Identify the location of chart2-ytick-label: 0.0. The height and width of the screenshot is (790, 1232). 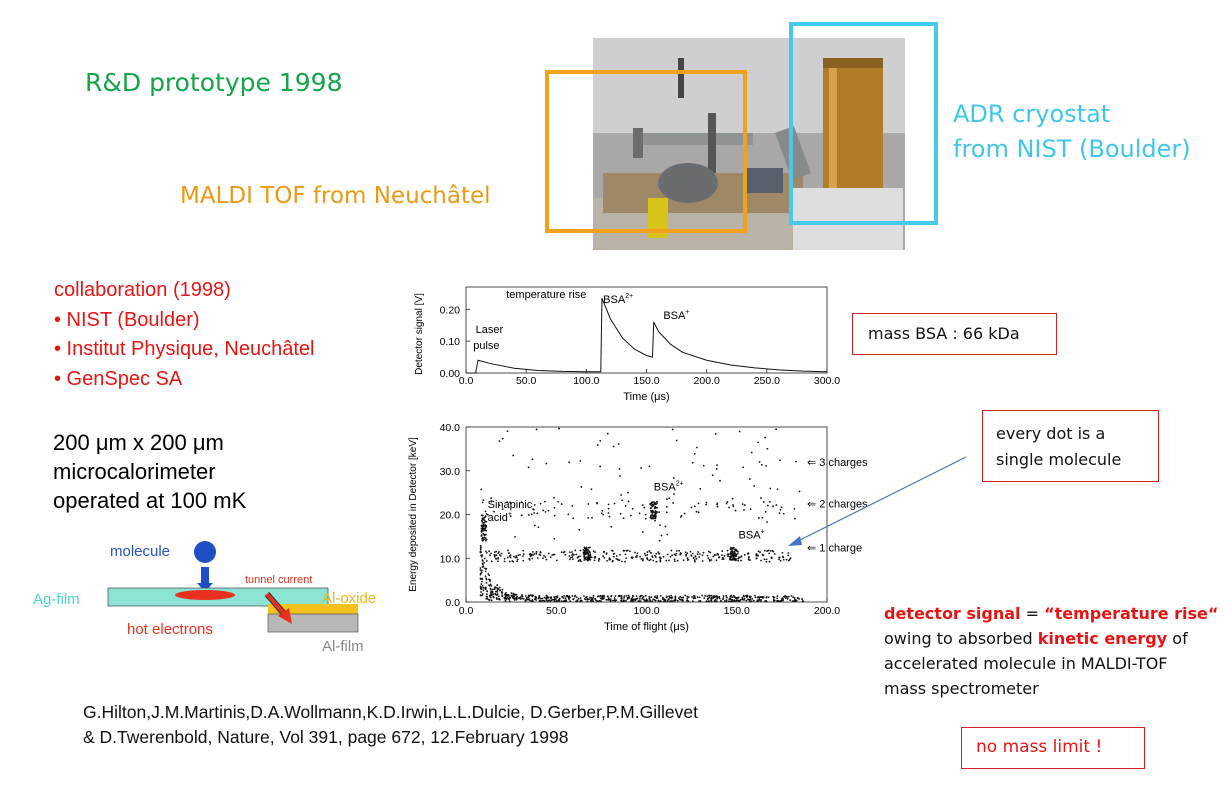
(452, 603).